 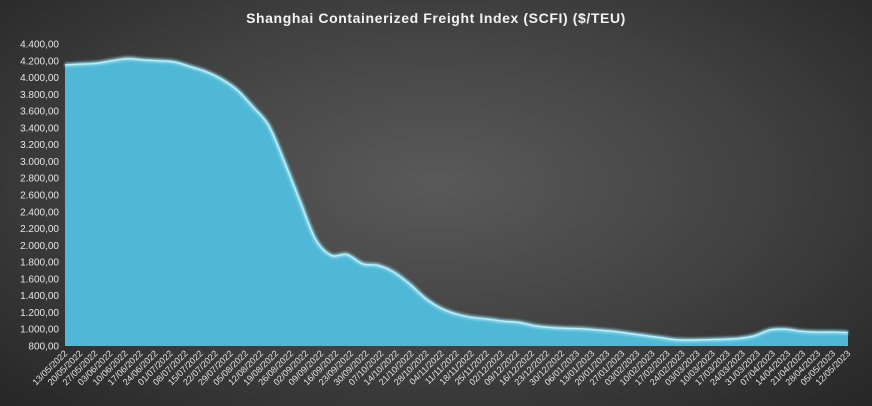 I want to click on y-tick-label: 4.000,00, so click(x=39, y=78).